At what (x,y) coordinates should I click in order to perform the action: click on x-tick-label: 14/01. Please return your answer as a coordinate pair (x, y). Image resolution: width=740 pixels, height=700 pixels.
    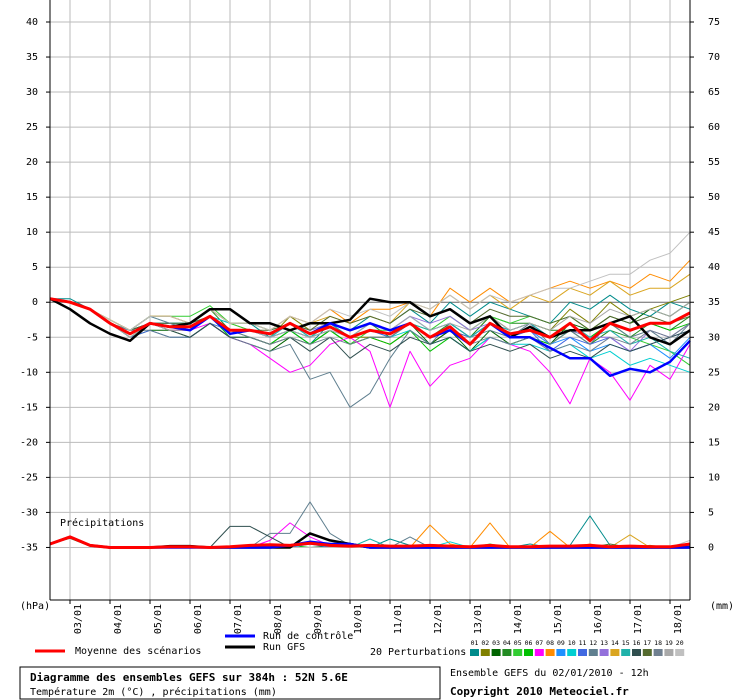
    Looking at the image, I should click on (518, 619).